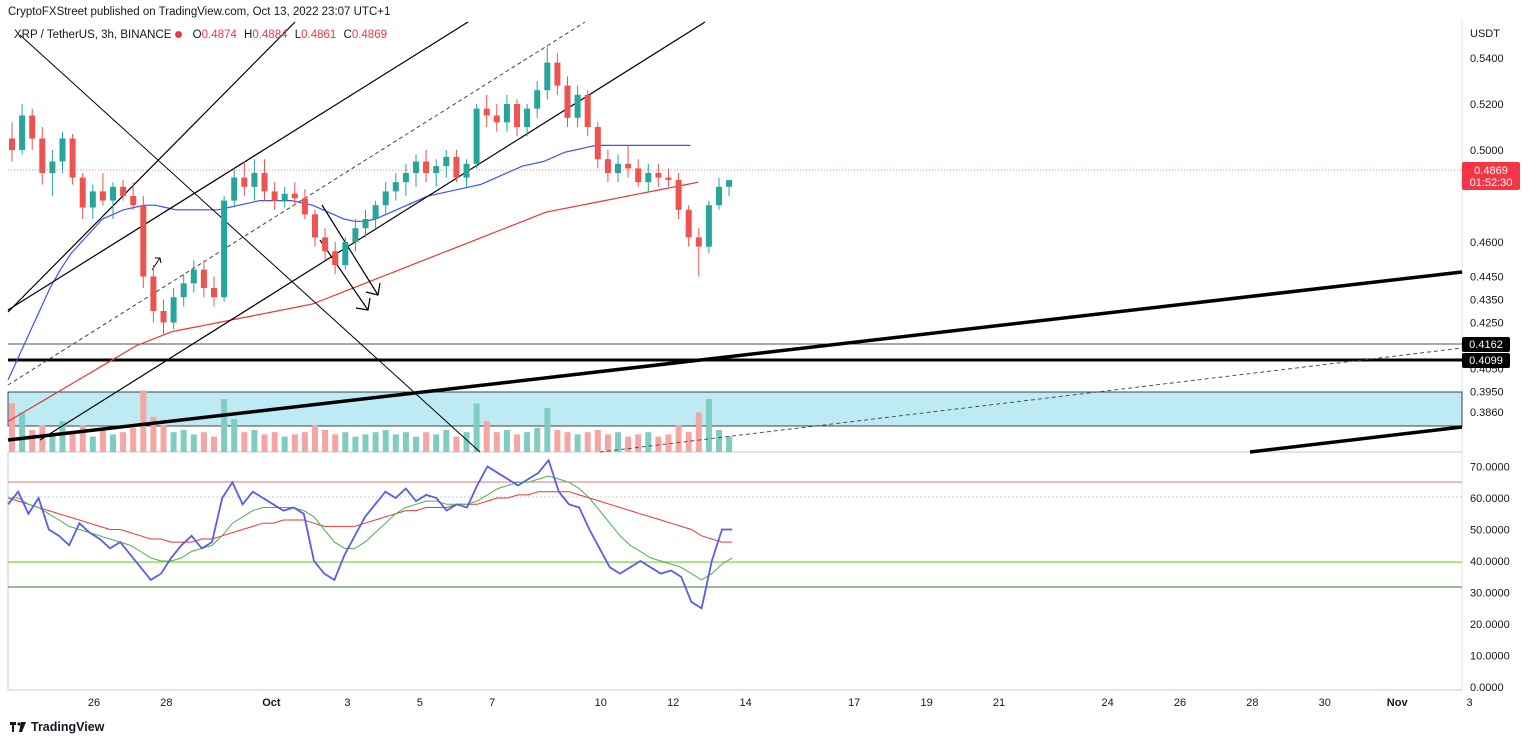 This screenshot has width=1536, height=743. Describe the element at coordinates (1487, 688) in the screenshot. I see `rsi-tick-label: 0.0000` at that location.